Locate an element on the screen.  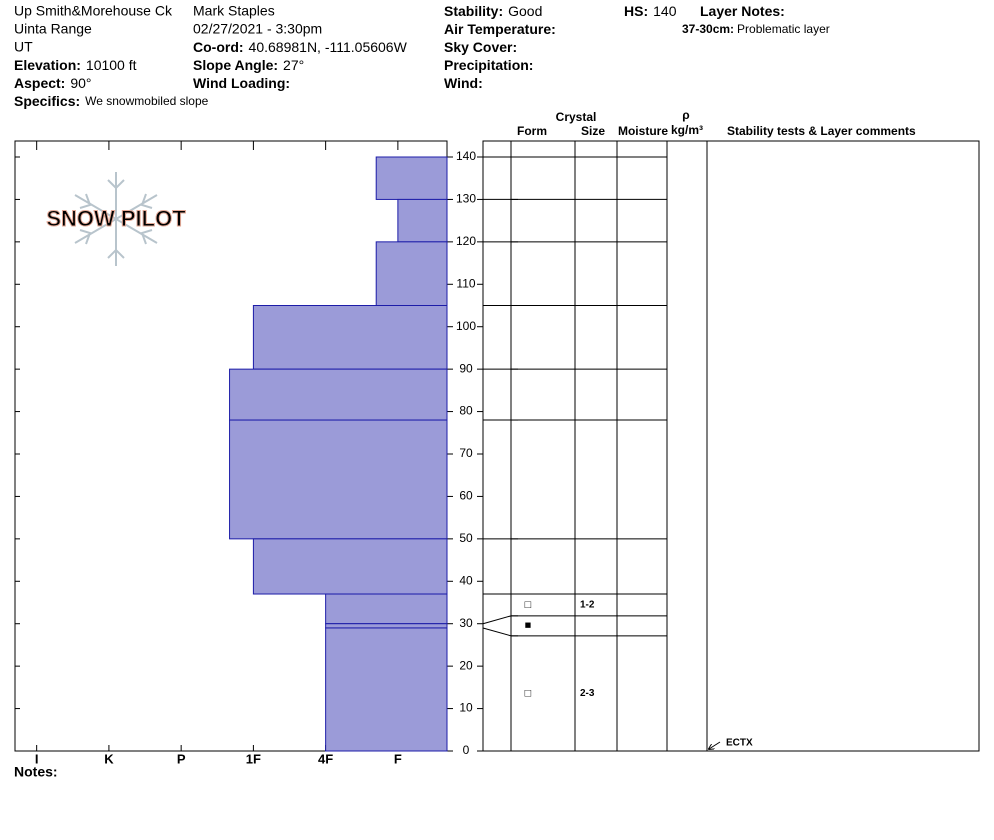
header-field: Slope Angle: 27° is located at coordinates (248, 65).